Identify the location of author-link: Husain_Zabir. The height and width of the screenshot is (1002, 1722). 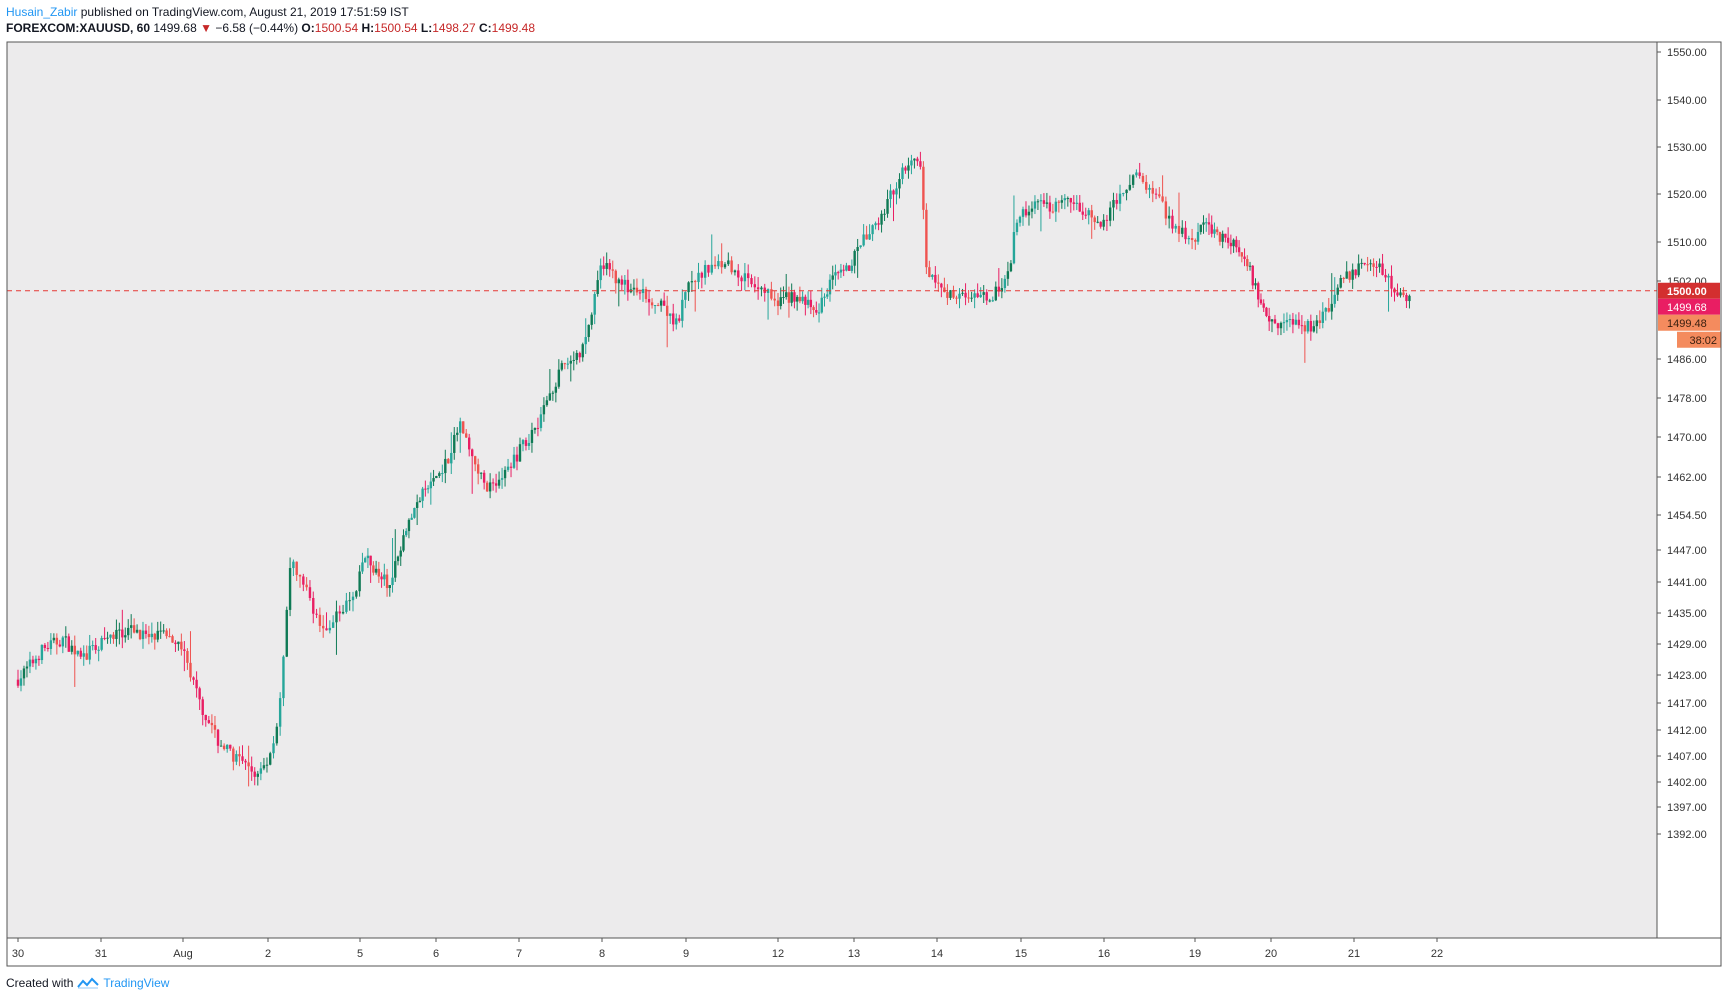
(42, 12).